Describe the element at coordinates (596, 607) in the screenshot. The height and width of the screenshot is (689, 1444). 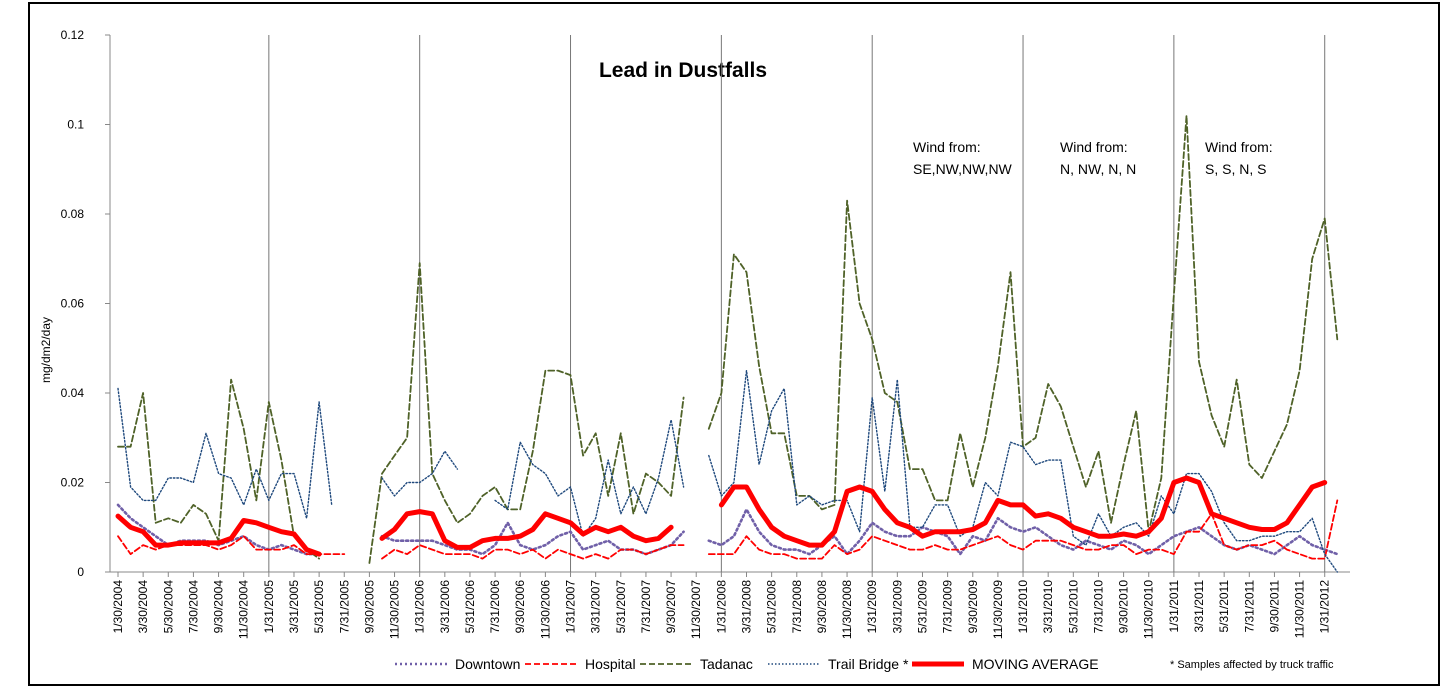
I see `x-tick-label: 3/31/2007` at that location.